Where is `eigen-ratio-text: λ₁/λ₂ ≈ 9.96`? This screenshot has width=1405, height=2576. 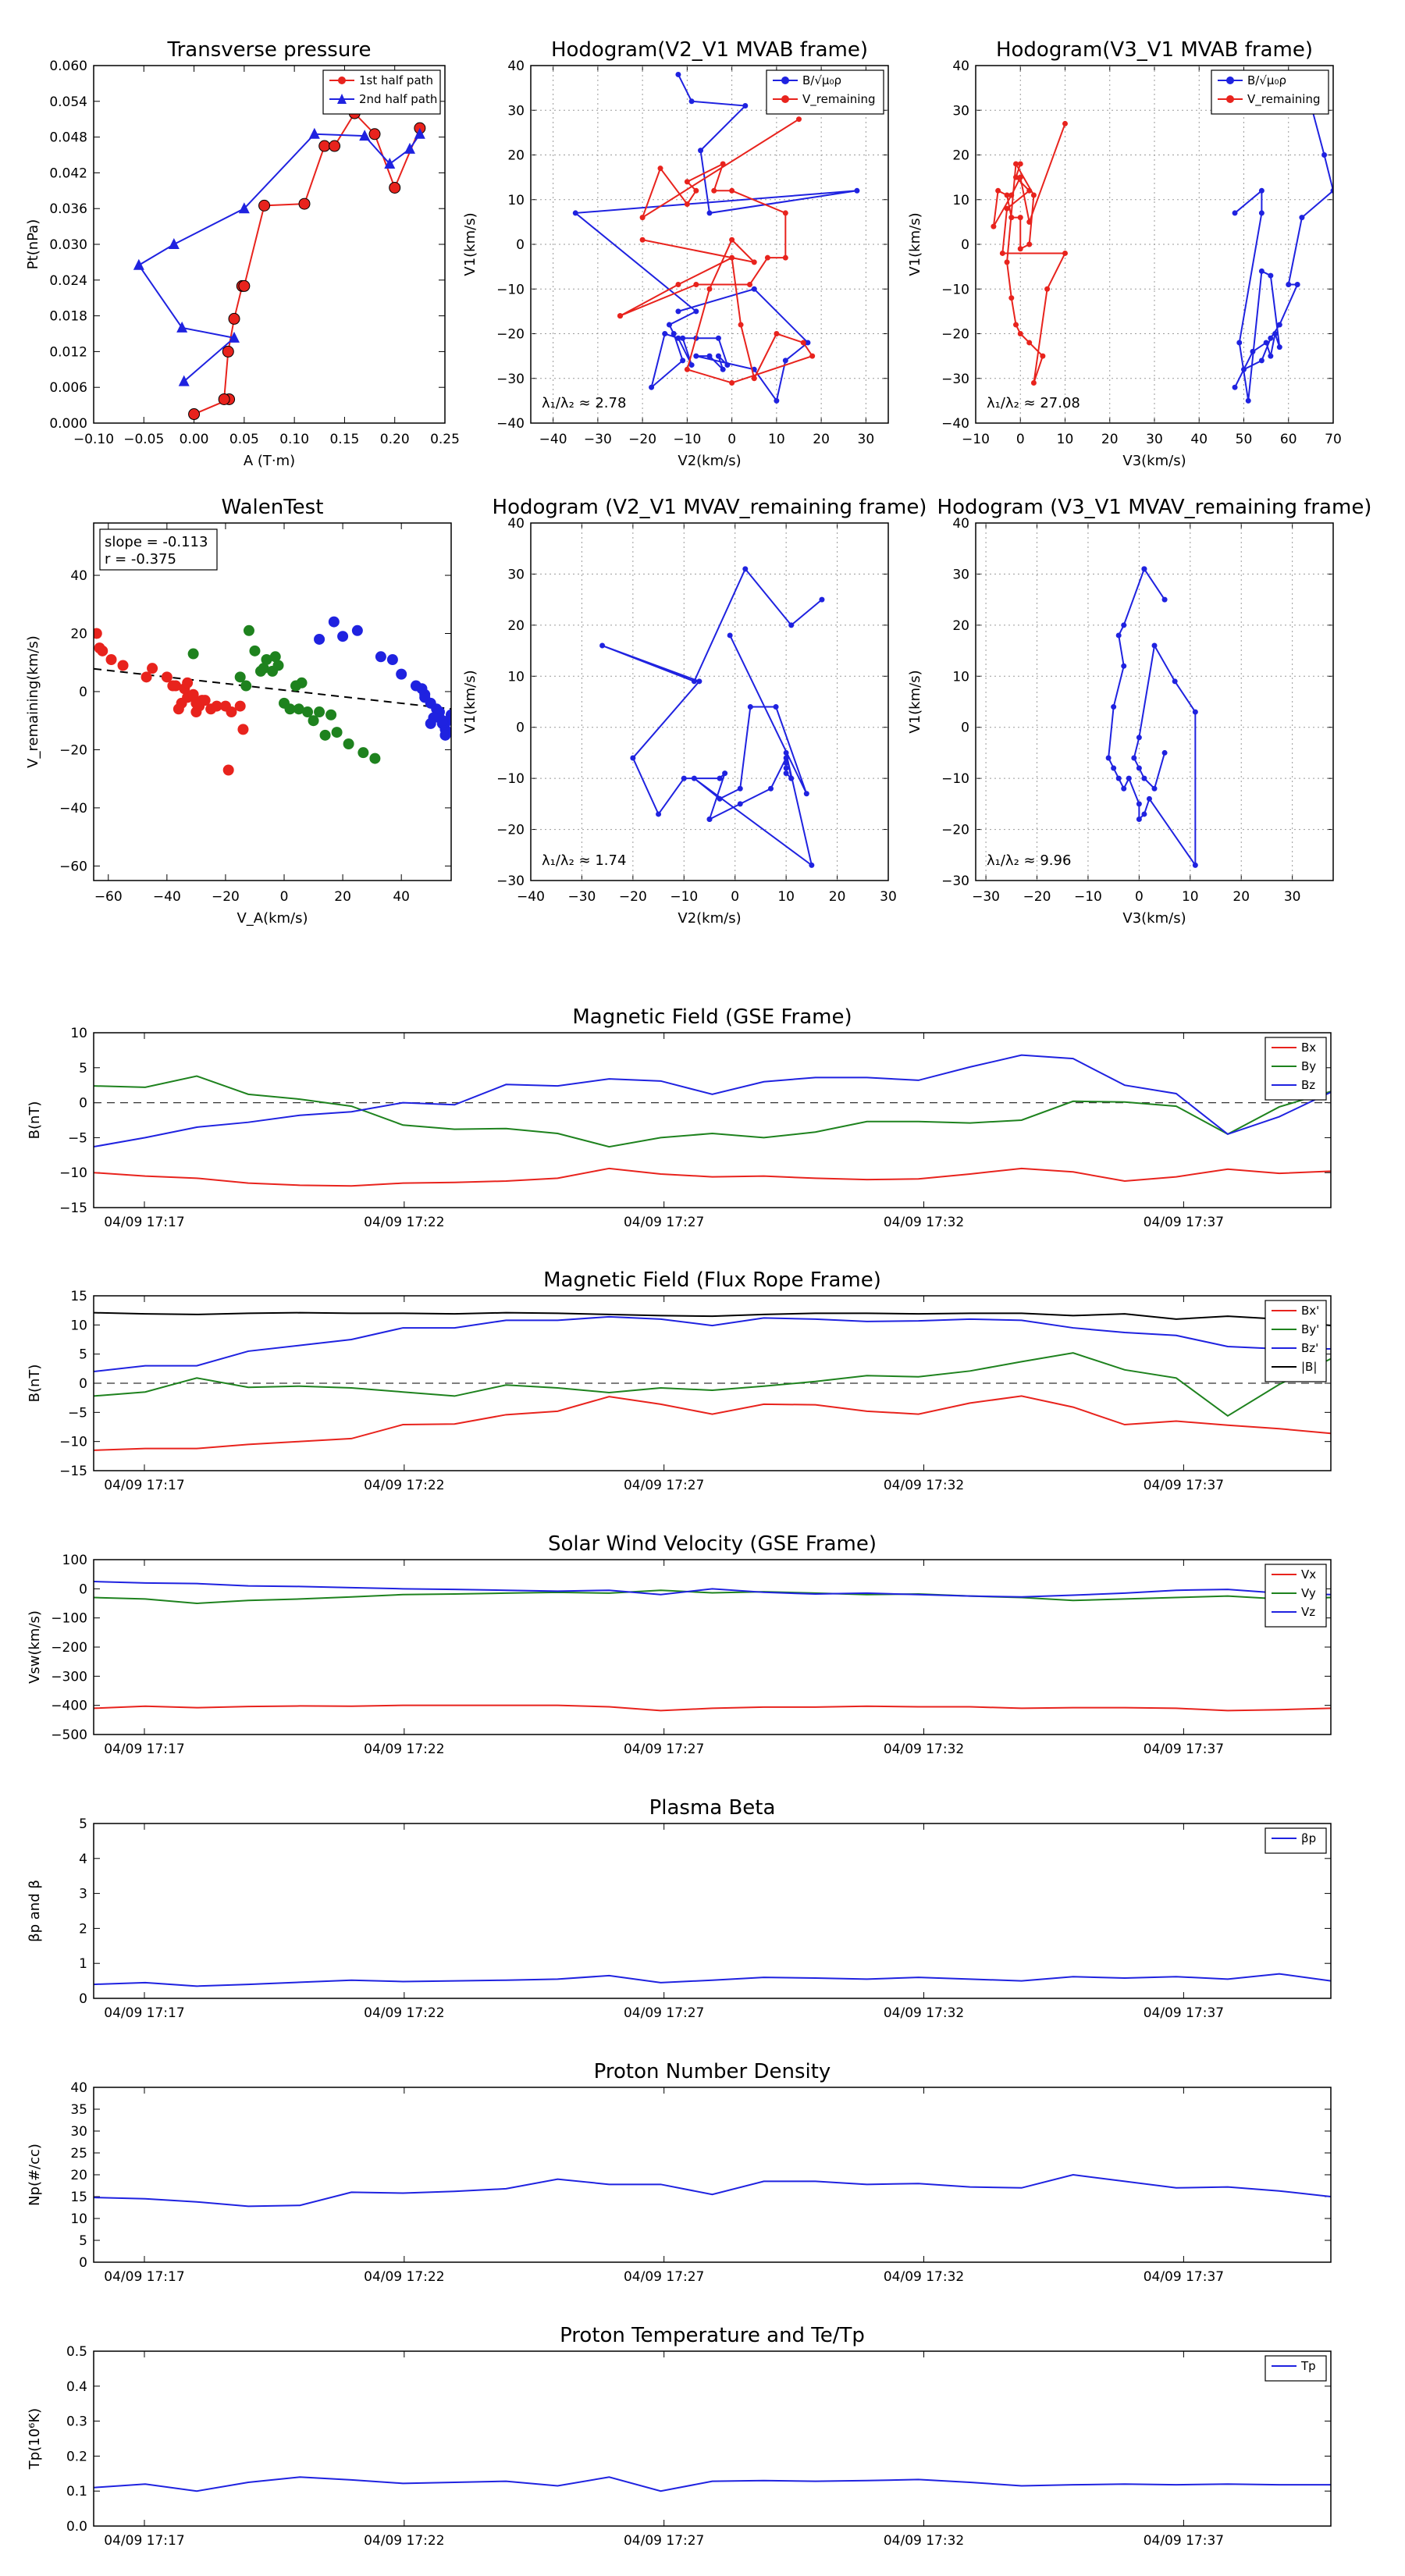 eigen-ratio-text: λ₁/λ₂ ≈ 9.96 is located at coordinates (1029, 860).